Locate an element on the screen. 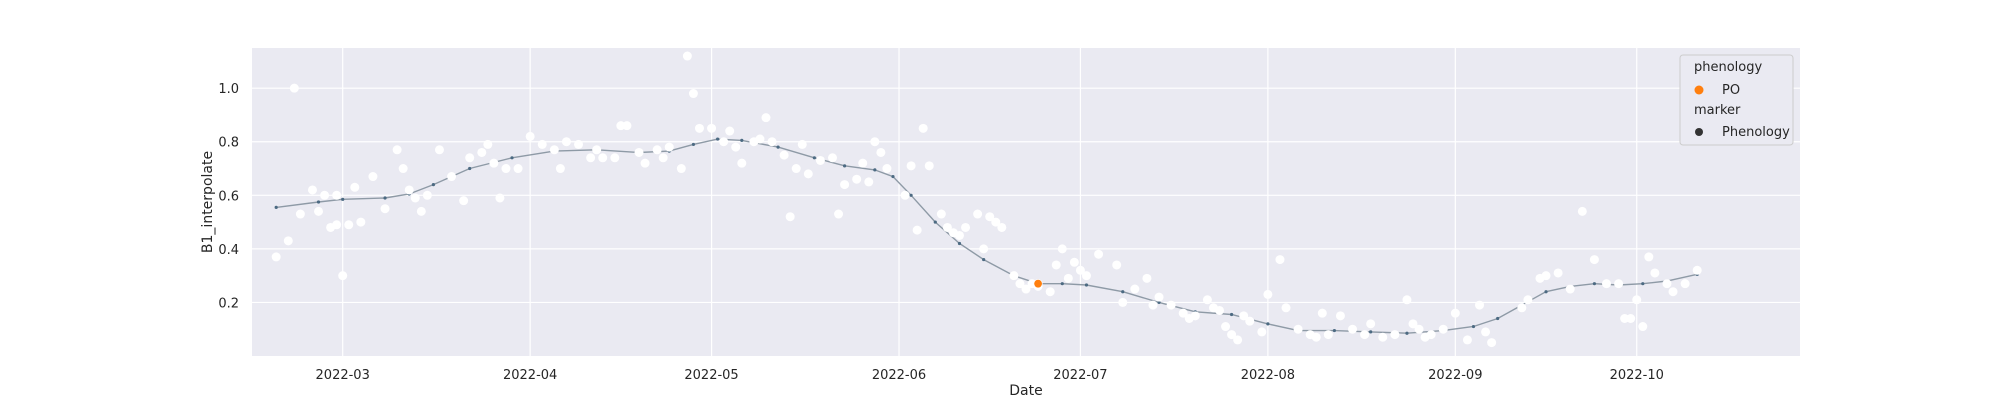 Image resolution: width=2000 pixels, height=400 pixels. legend: phenology PO marker Phenology is located at coordinates (1736, 100).